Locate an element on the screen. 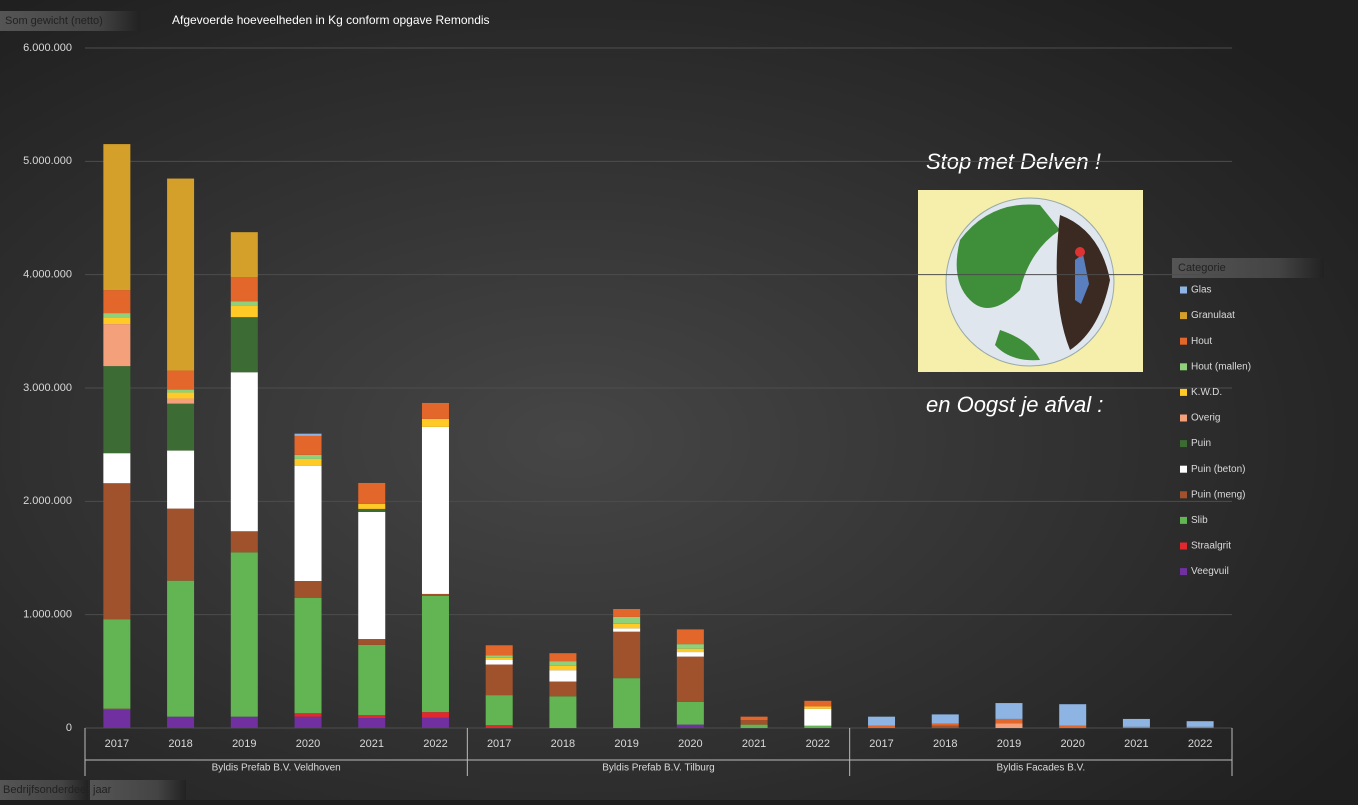 This screenshot has height=805, width=1358. y-tick-label: 2.000.000 is located at coordinates (47, 501).